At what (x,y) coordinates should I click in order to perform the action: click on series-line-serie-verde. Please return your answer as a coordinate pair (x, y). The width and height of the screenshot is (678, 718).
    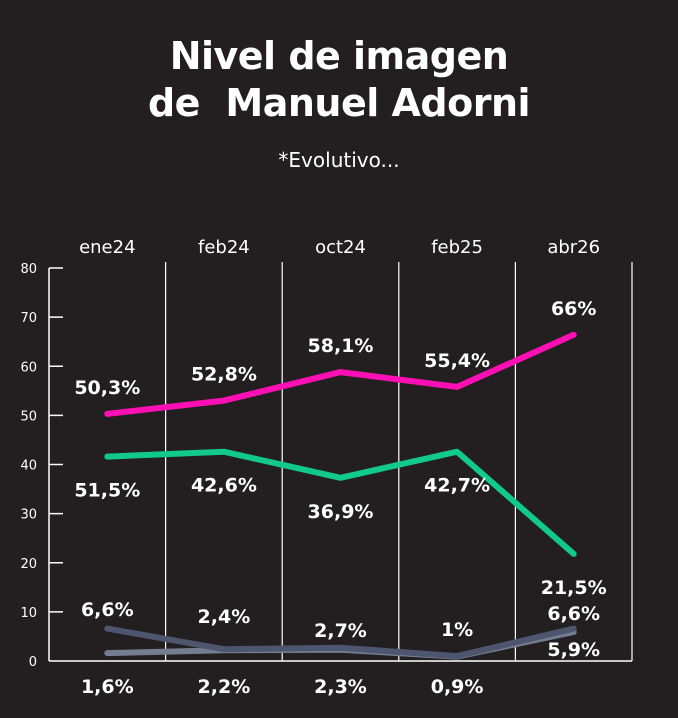
    Looking at the image, I should click on (340, 502).